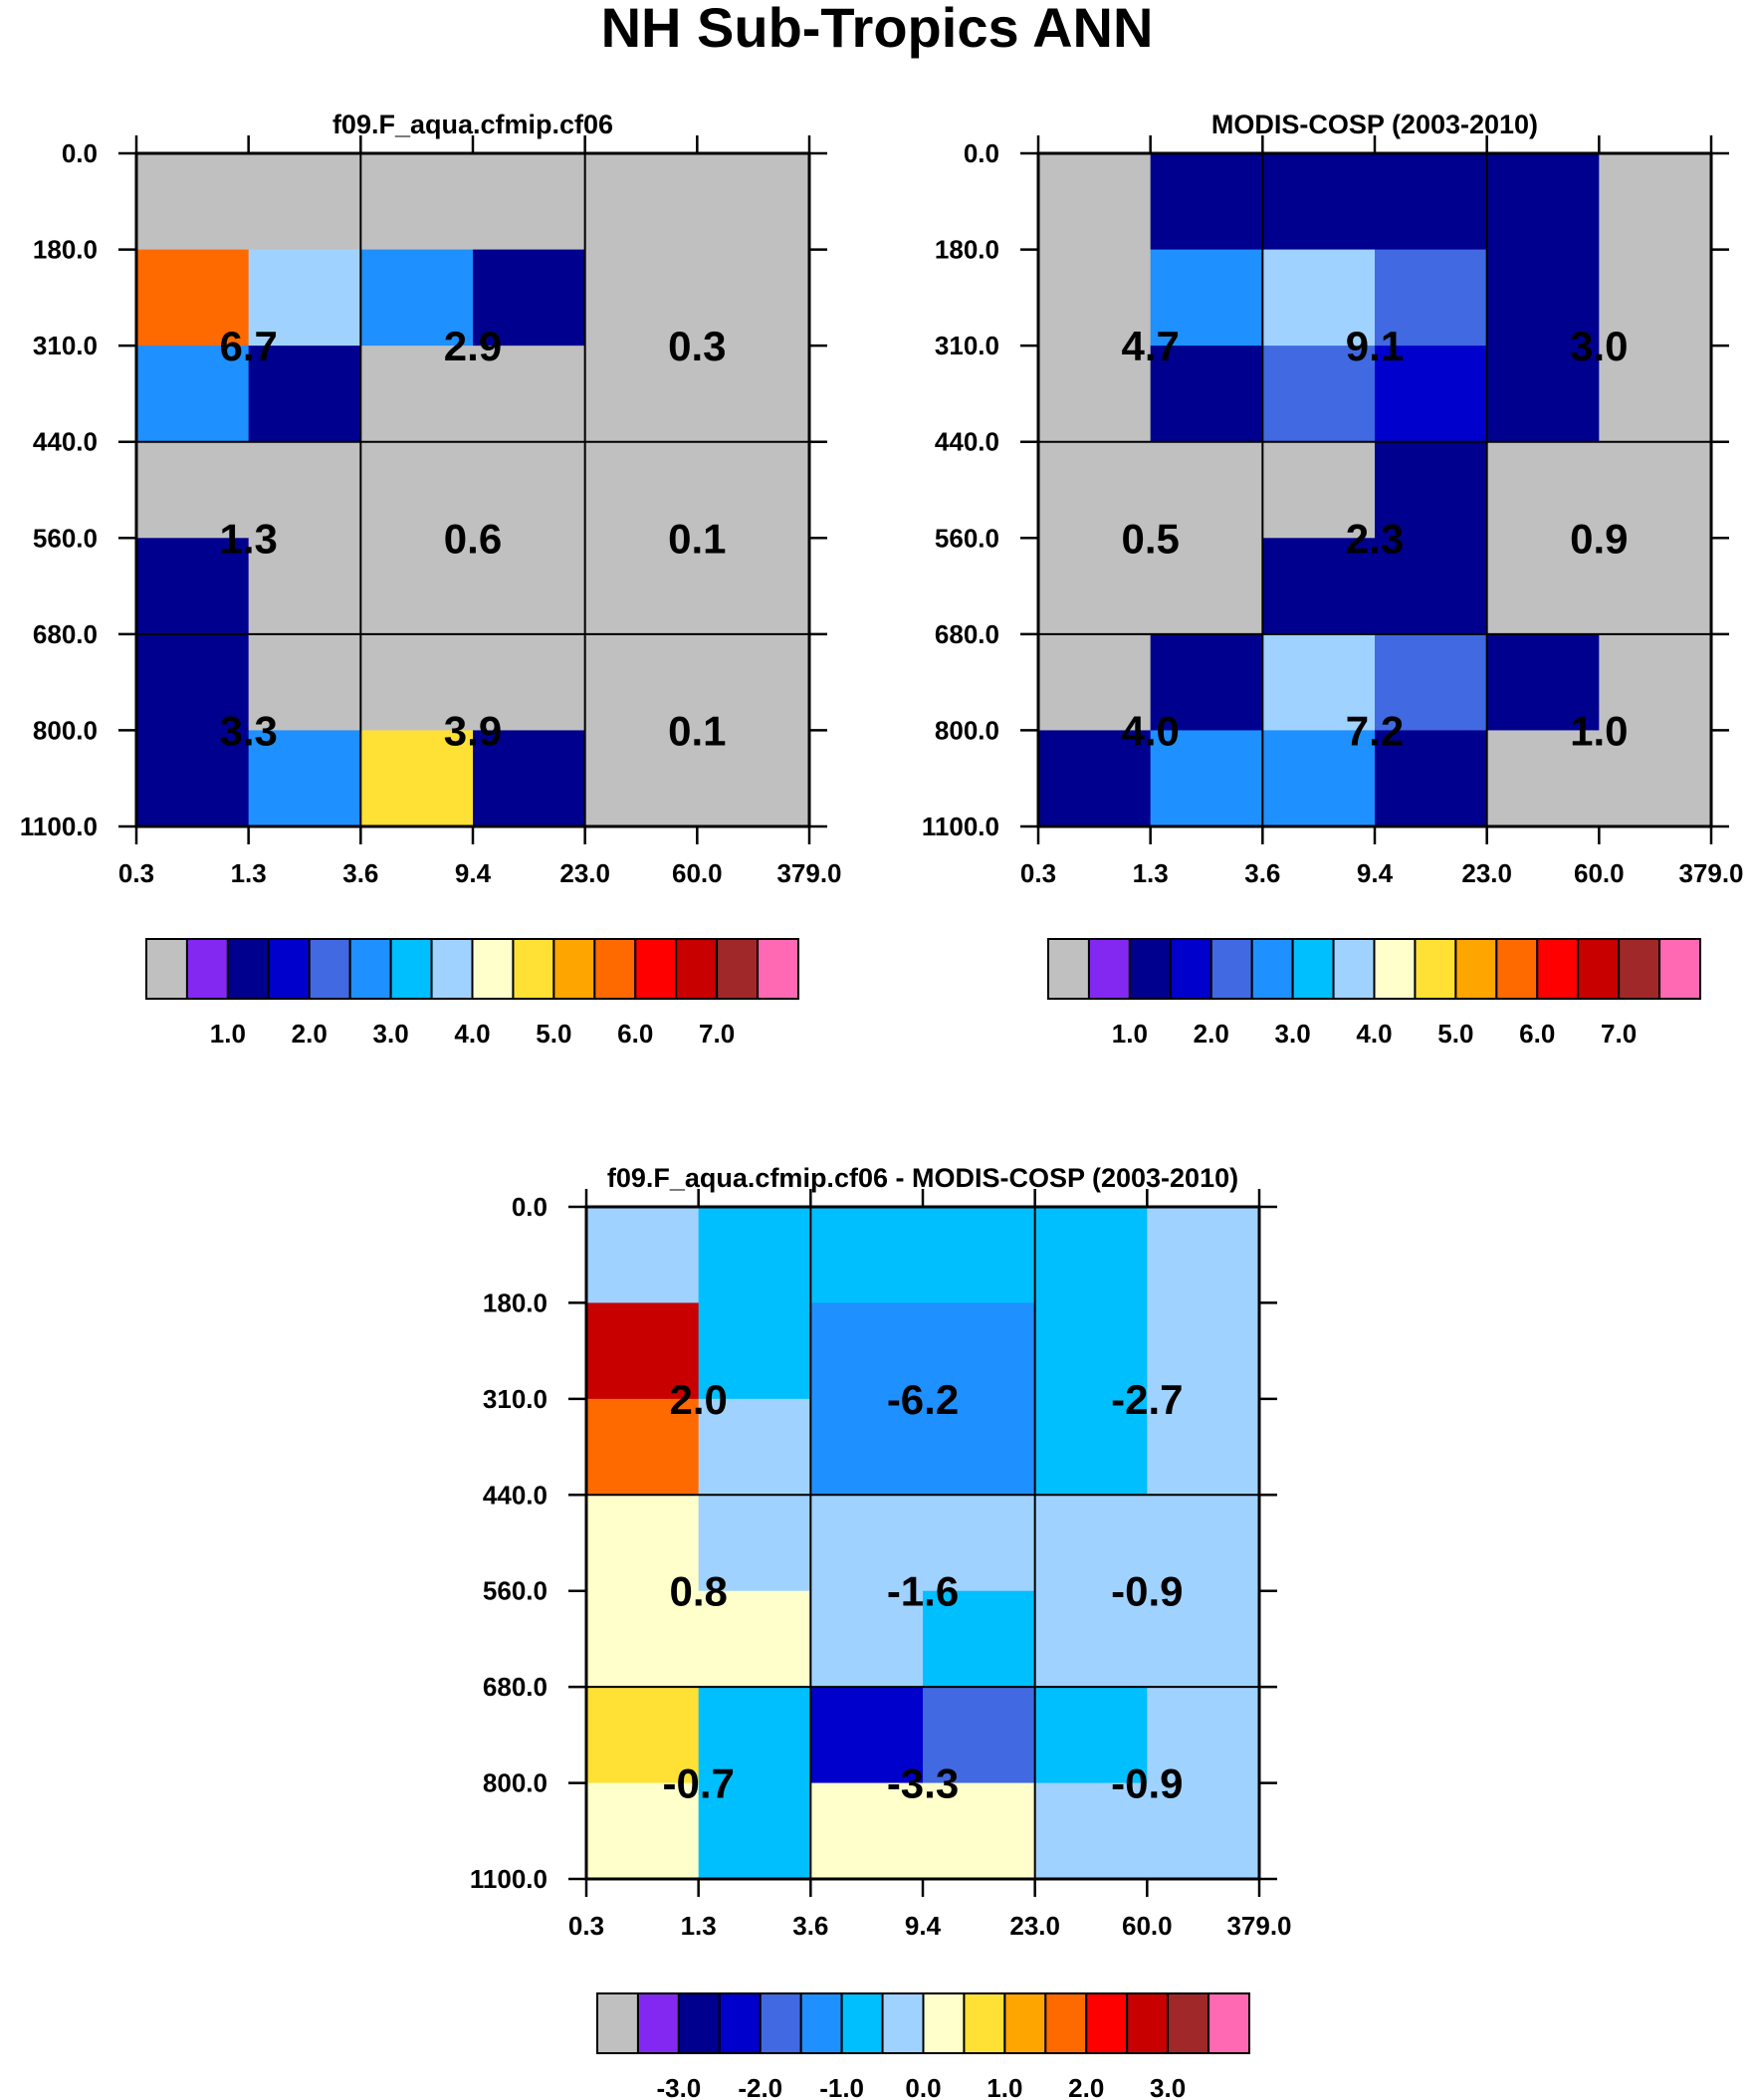 This screenshot has height=2100, width=1755. I want to click on colorbar-label: 3.0, so click(391, 1034).